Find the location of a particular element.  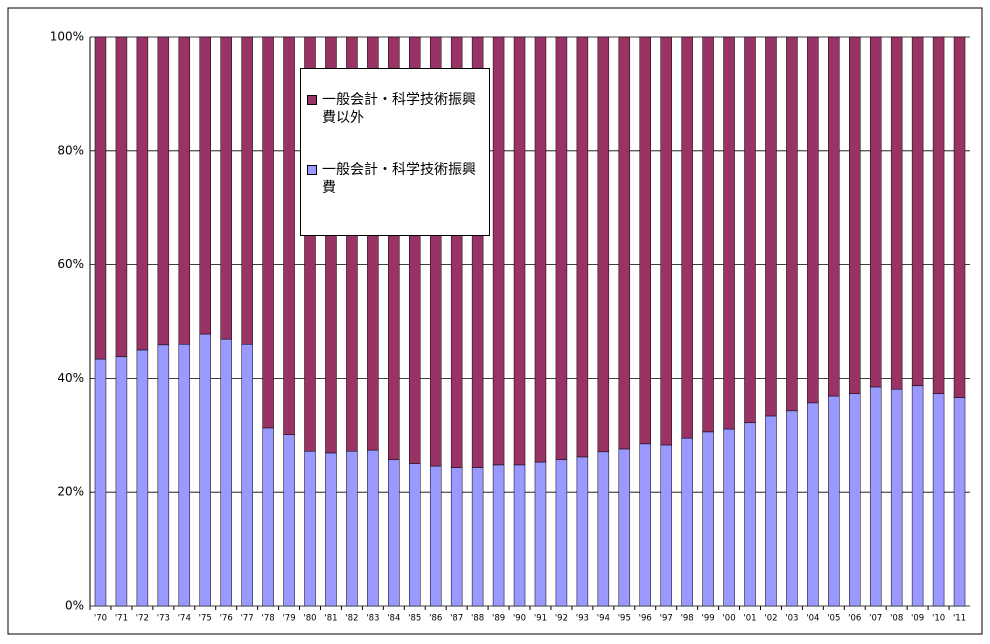

y-tick-label: 80% is located at coordinates (70, 150).